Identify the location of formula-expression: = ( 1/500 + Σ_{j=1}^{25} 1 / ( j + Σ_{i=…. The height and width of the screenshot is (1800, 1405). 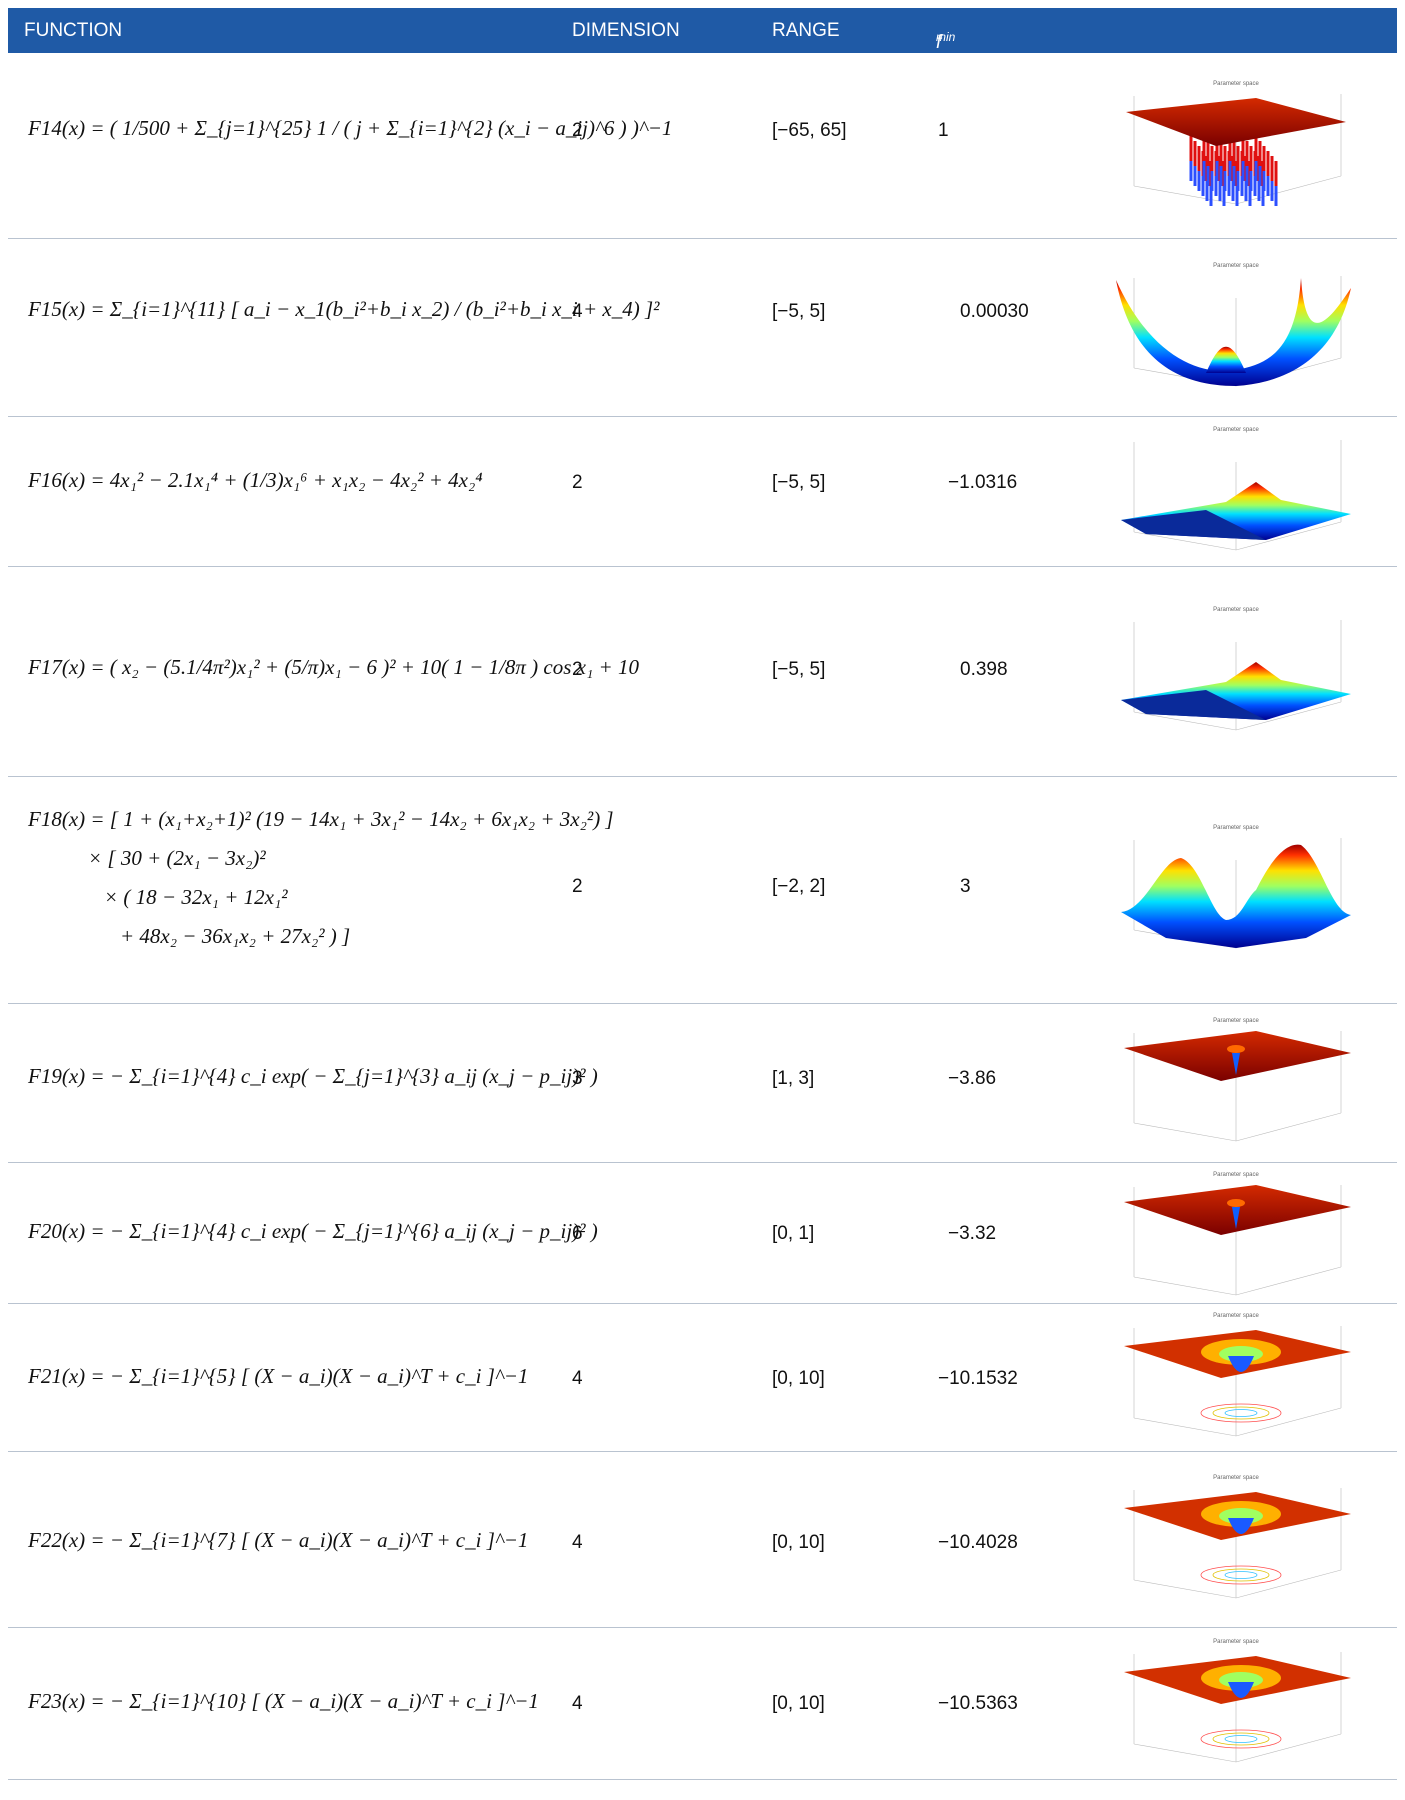
(379, 128).